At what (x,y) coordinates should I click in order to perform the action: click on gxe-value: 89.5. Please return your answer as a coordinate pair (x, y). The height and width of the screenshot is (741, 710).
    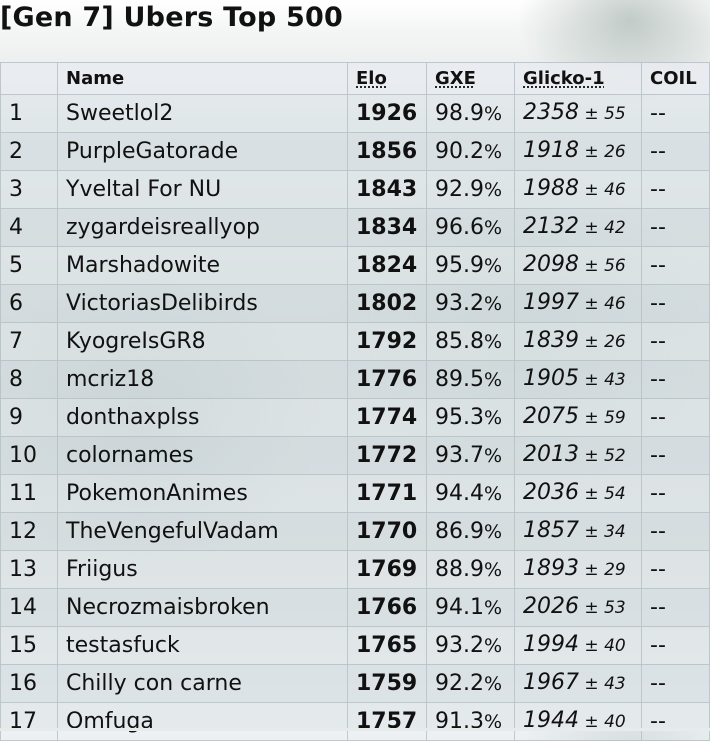
    Looking at the image, I should click on (459, 379).